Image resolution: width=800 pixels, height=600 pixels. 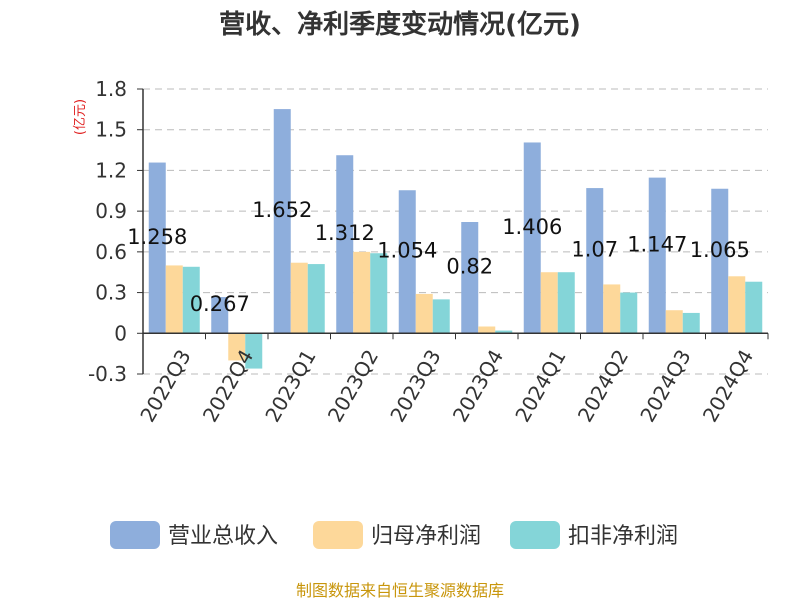 I want to click on data-label: 1.07, so click(x=594, y=250).